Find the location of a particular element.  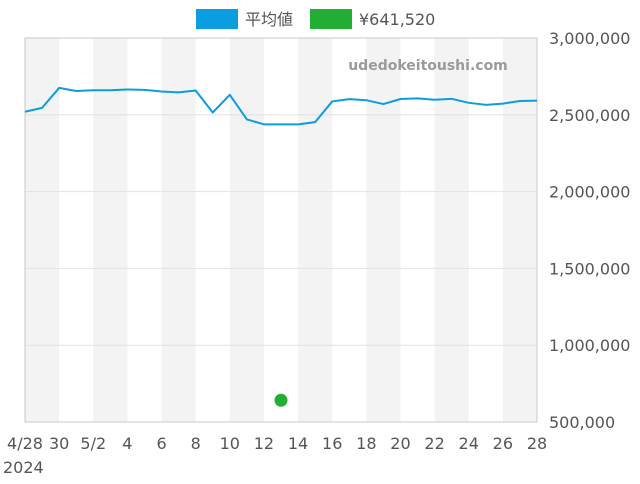

x-tick-label: 4 is located at coordinates (127, 443).